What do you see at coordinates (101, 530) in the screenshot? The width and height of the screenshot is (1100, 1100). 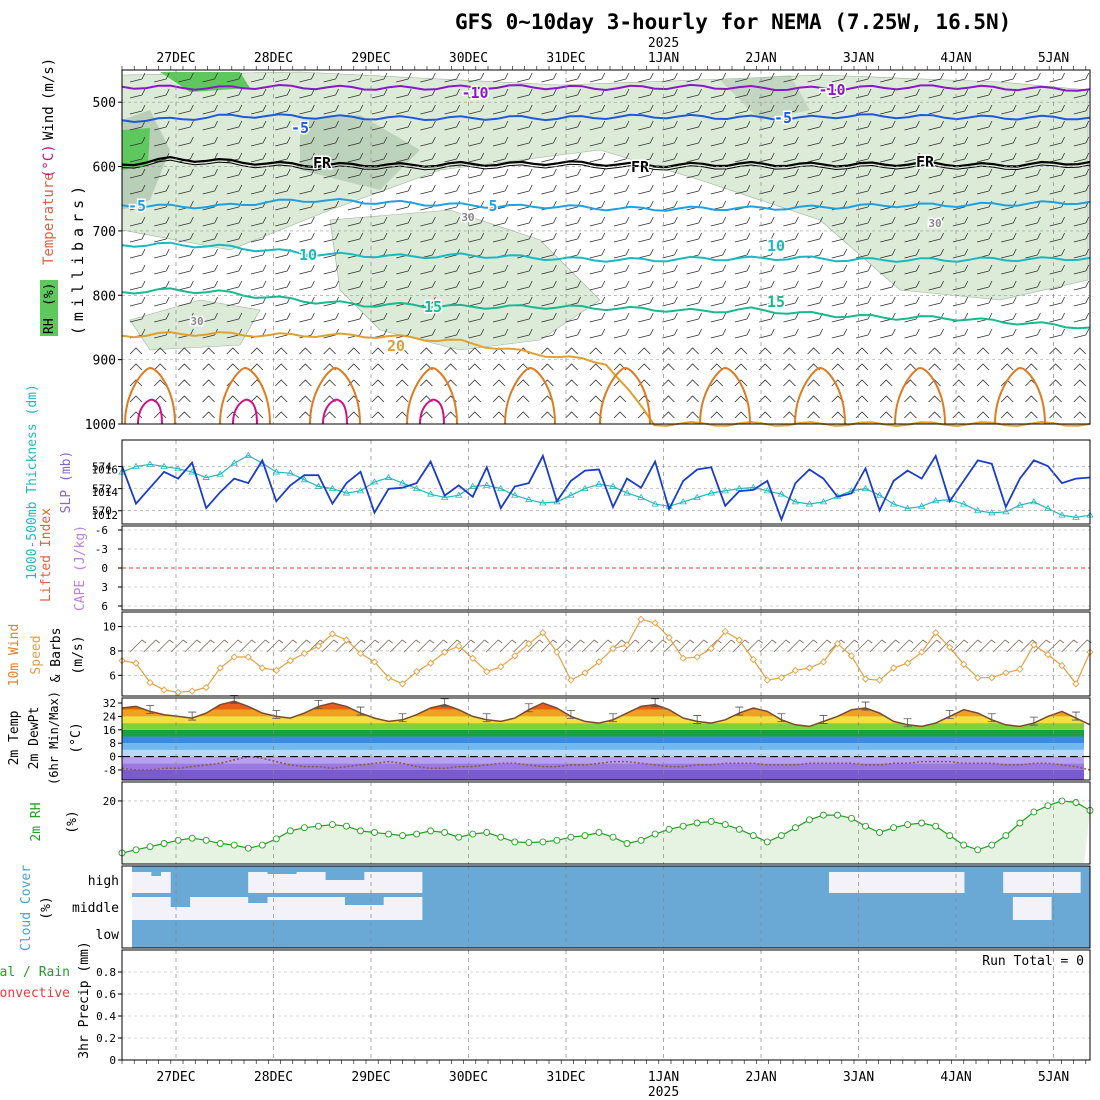 I see `li-tick-label: -6` at bounding box center [101, 530].